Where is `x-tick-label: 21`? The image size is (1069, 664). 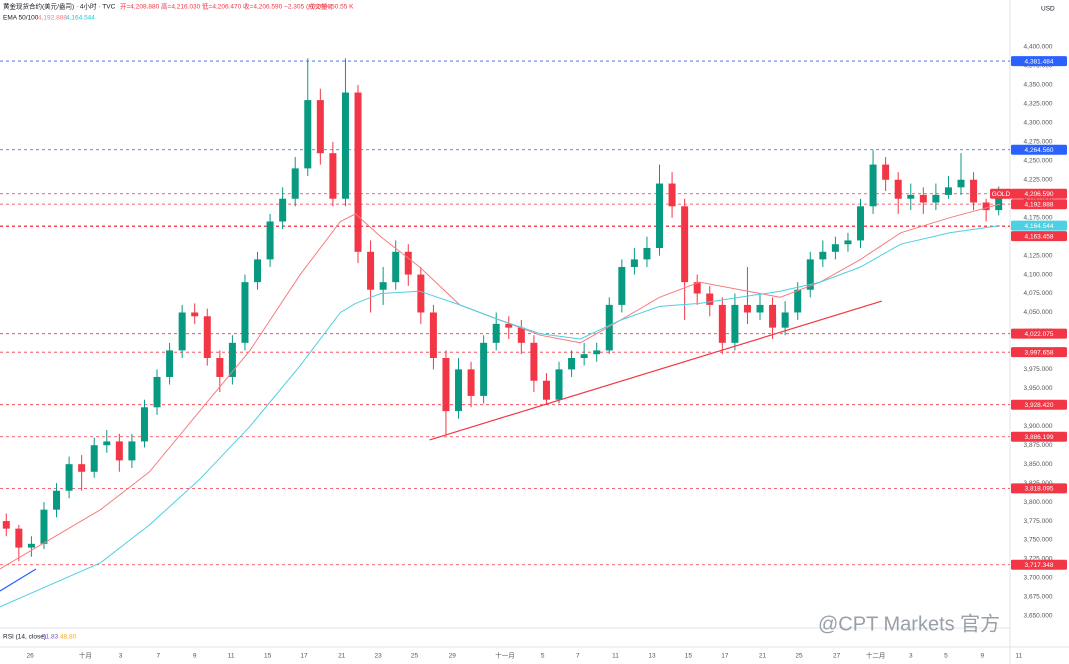 x-tick-label: 21 is located at coordinates (342, 656).